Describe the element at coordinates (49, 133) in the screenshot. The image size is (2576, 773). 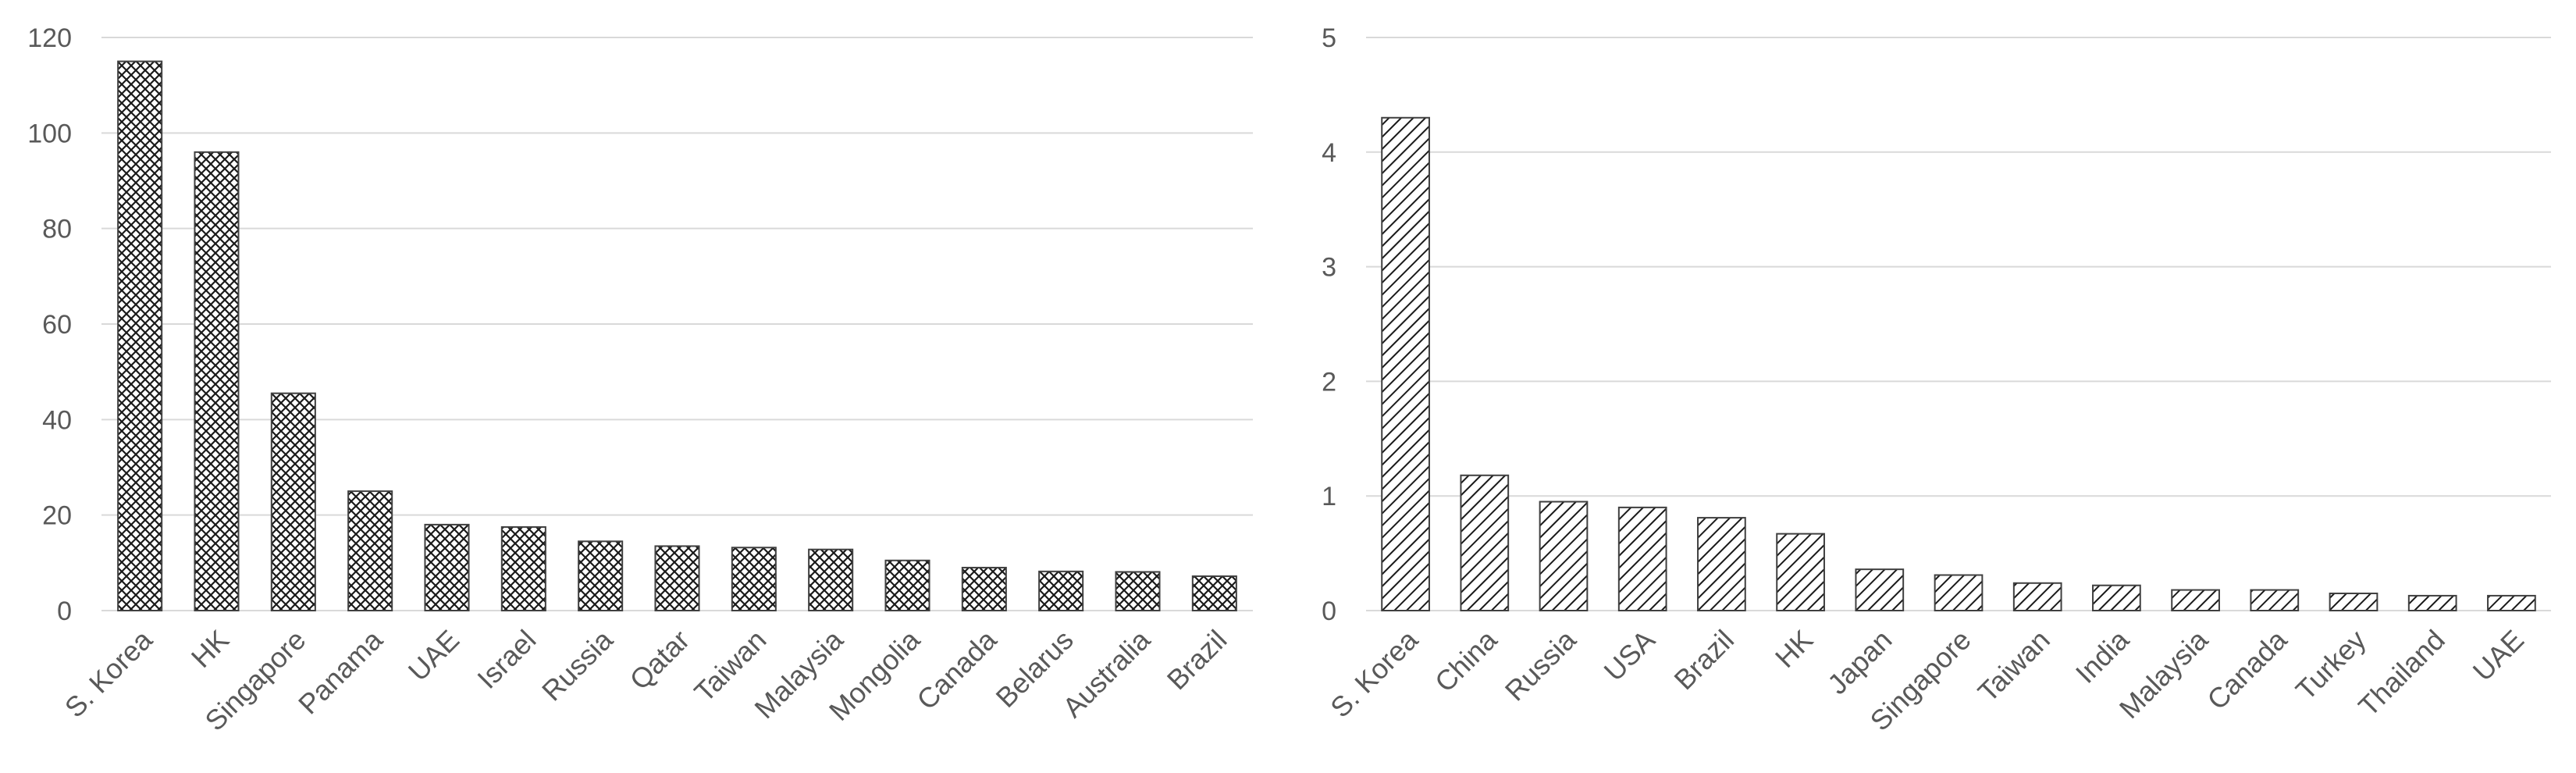
I see `y-tick-label: 100` at that location.